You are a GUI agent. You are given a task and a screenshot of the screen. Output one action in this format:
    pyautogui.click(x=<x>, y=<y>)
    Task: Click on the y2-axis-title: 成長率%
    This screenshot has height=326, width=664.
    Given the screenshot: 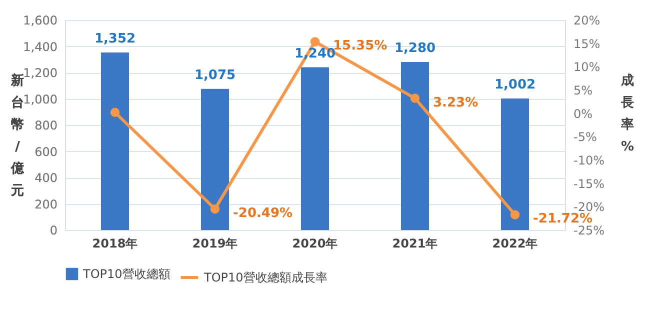 What is the action you would take?
    pyautogui.click(x=627, y=114)
    